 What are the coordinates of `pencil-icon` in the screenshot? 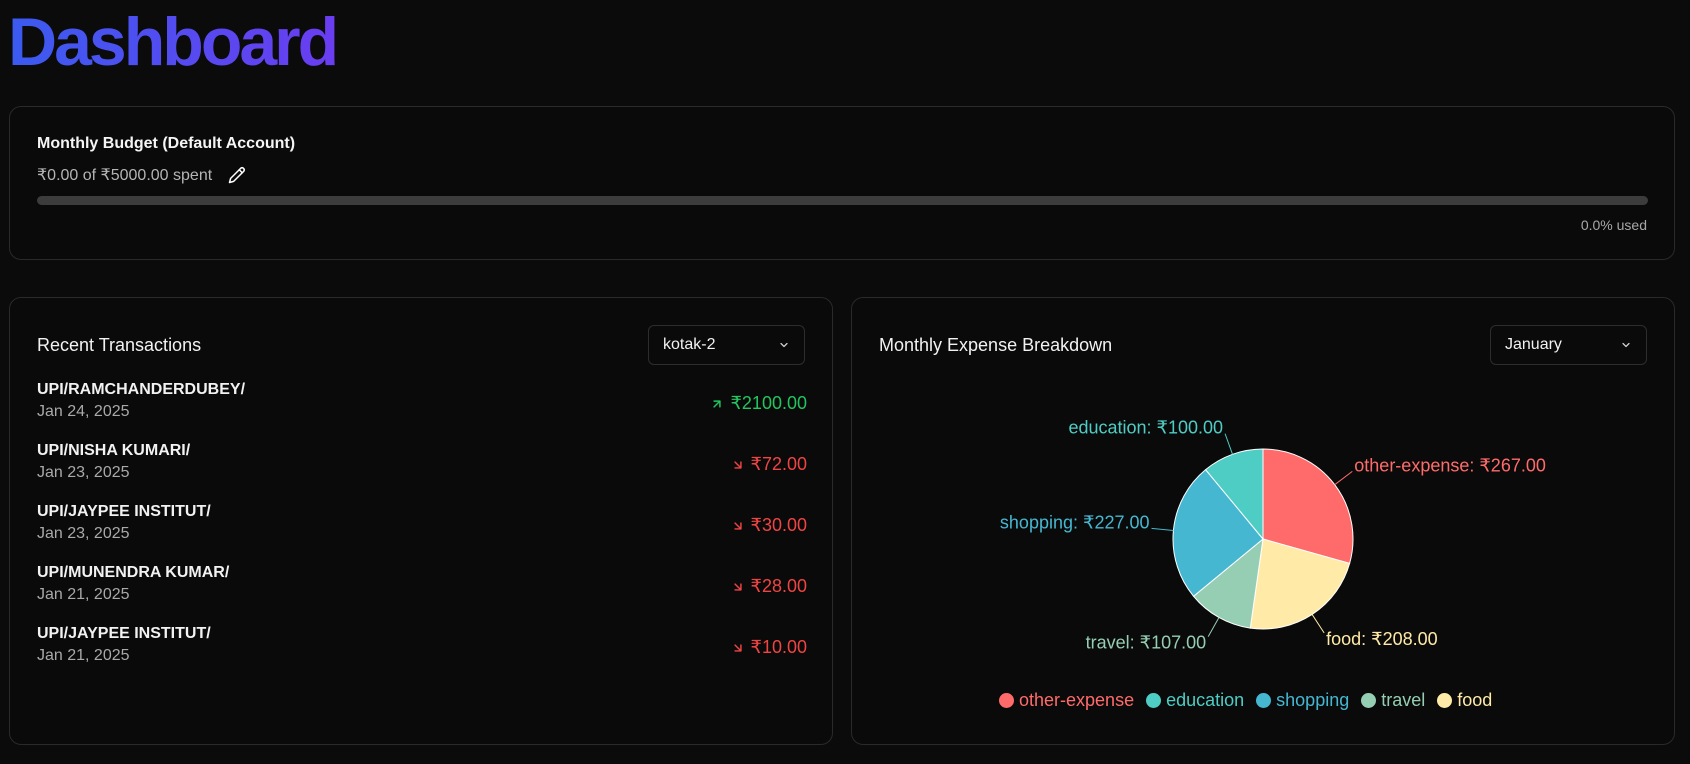 It's located at (237, 175).